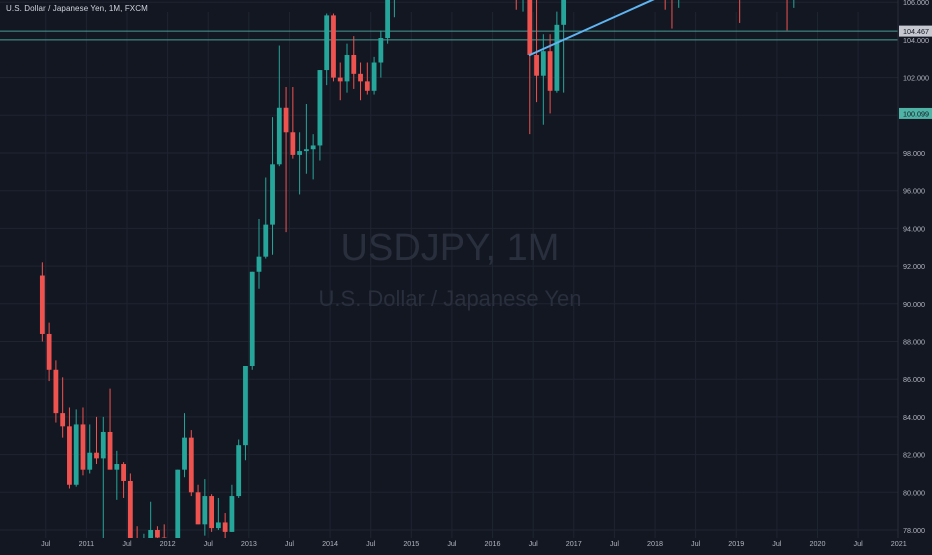 The height and width of the screenshot is (555, 932). Describe the element at coordinates (916, 78) in the screenshot. I see `y-tick-label: 102.000` at that location.